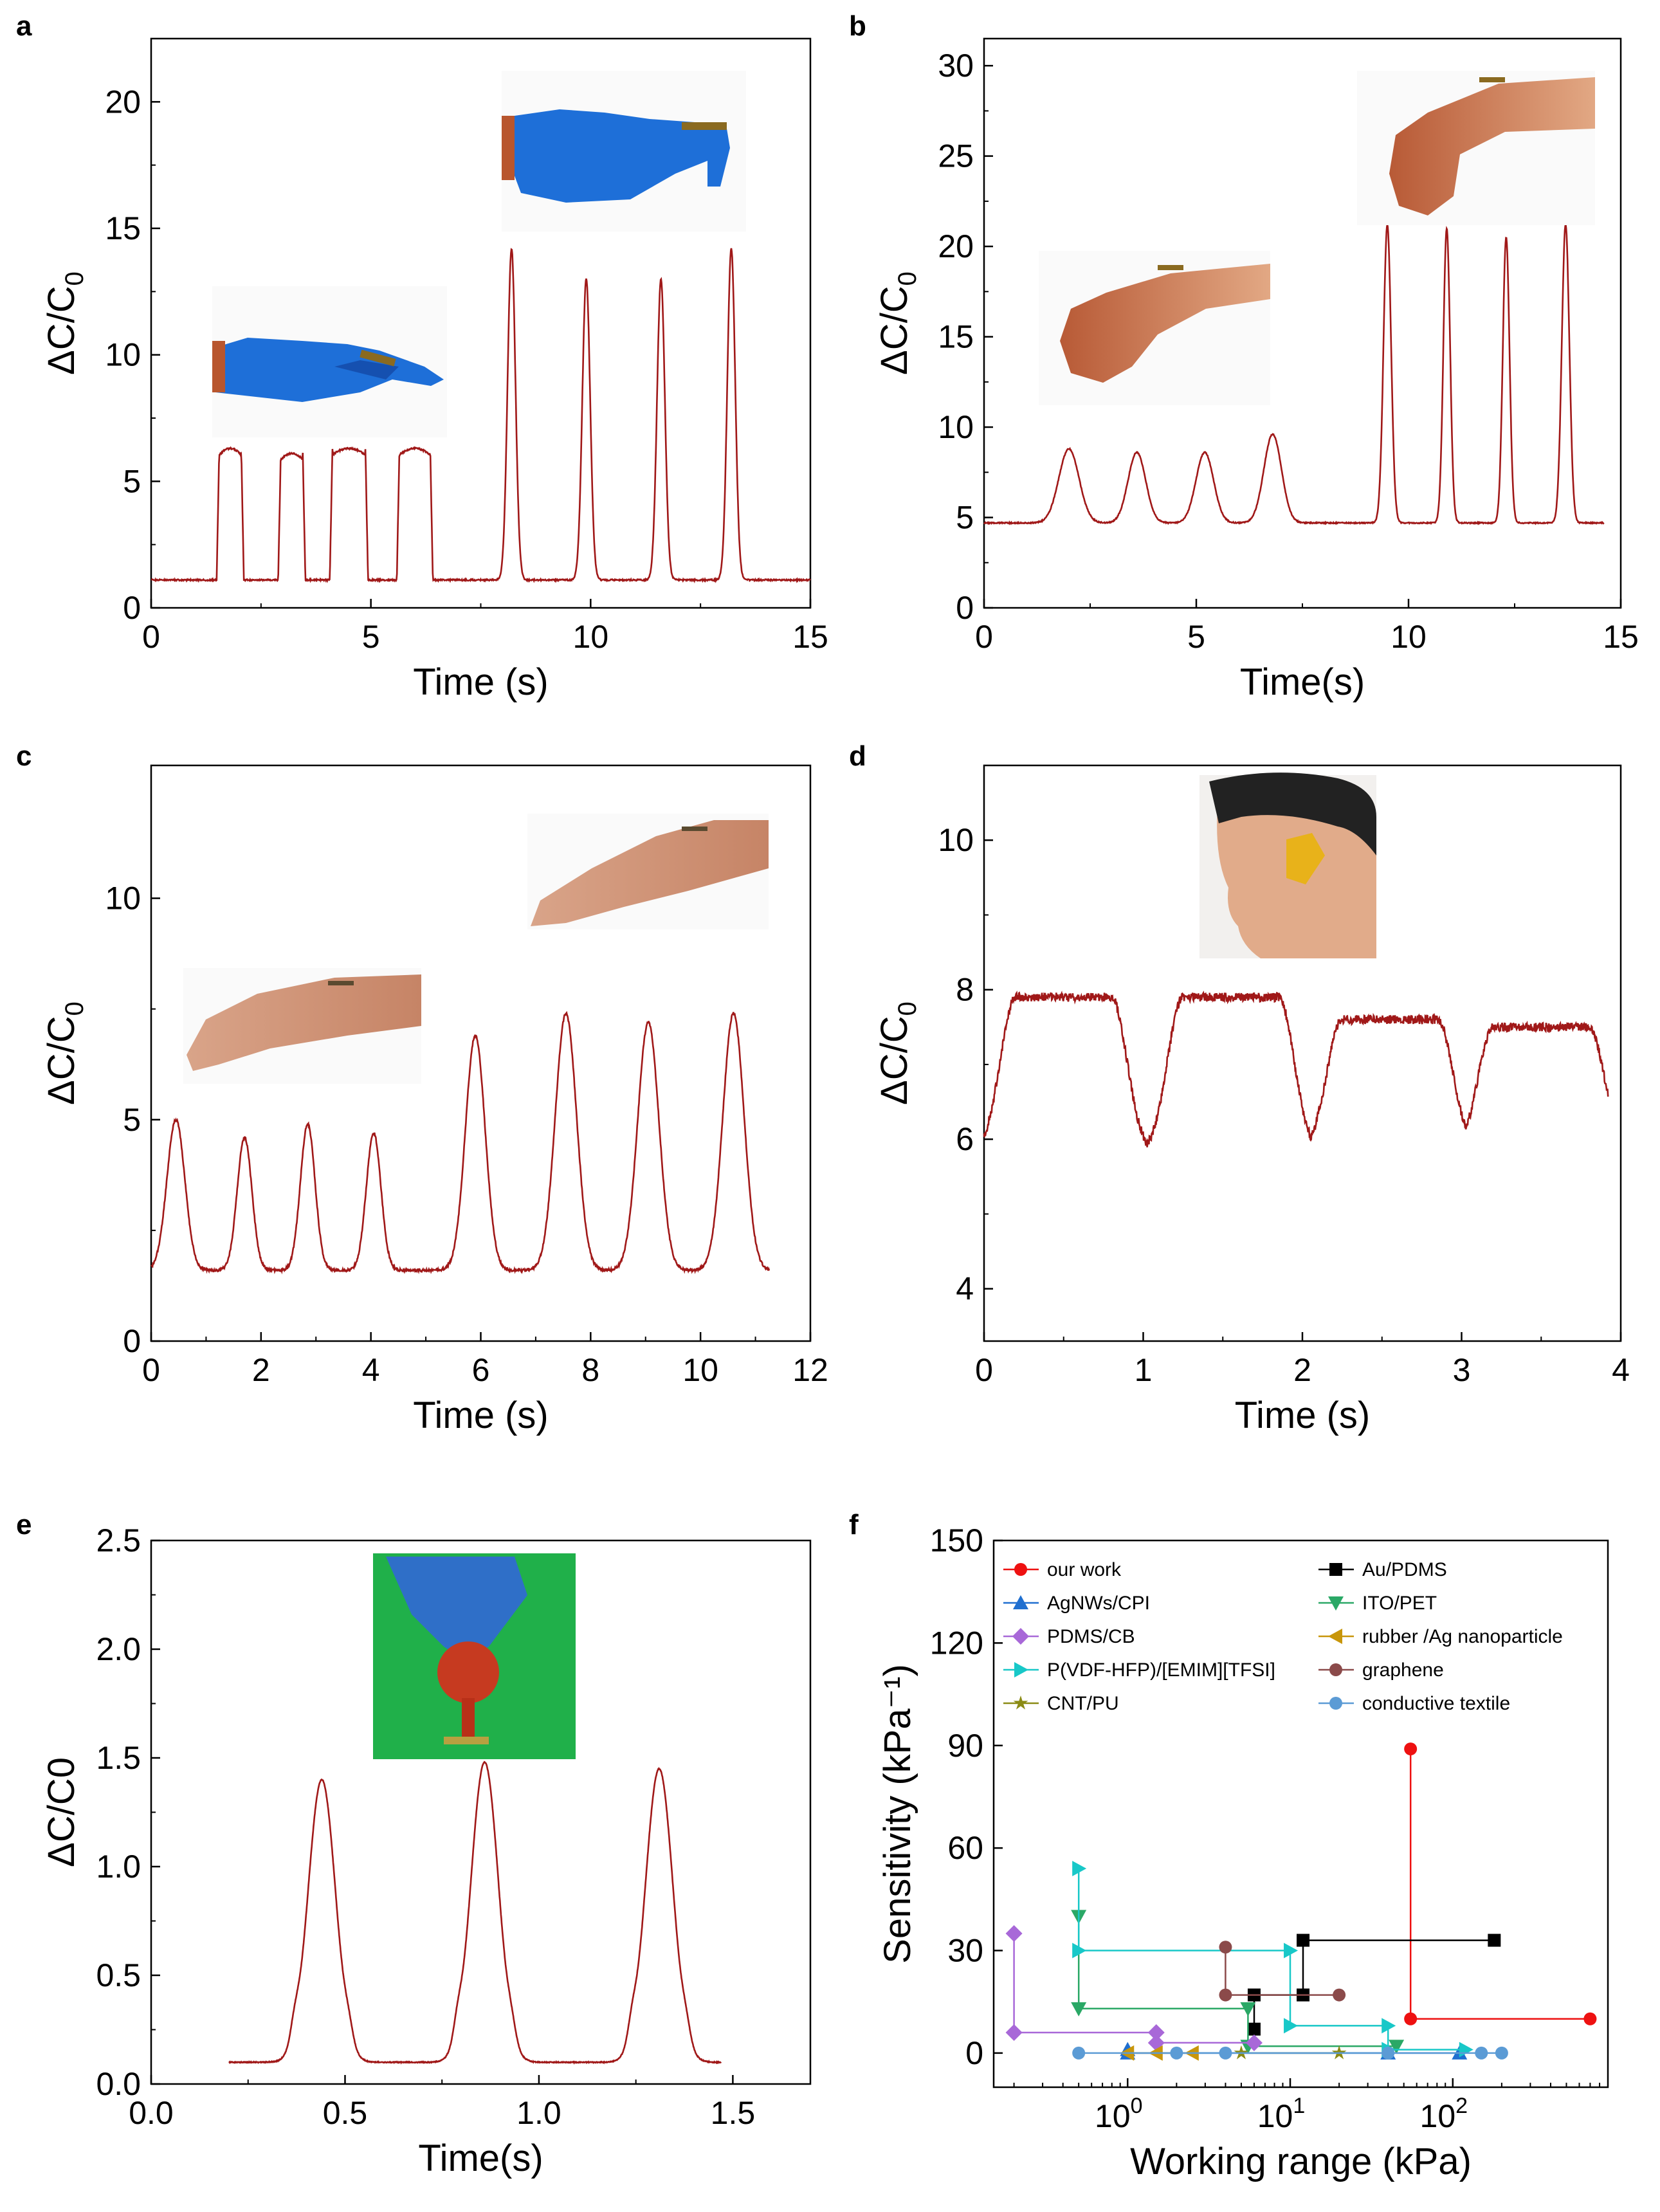 The image size is (1660, 2212). I want to click on legend-label: Au/PDMS, so click(1404, 1569).